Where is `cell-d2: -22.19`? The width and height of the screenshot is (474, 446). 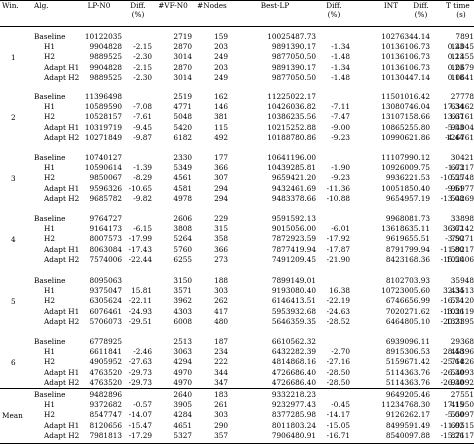 cell-d2: -22.19 is located at coordinates (338, 301).